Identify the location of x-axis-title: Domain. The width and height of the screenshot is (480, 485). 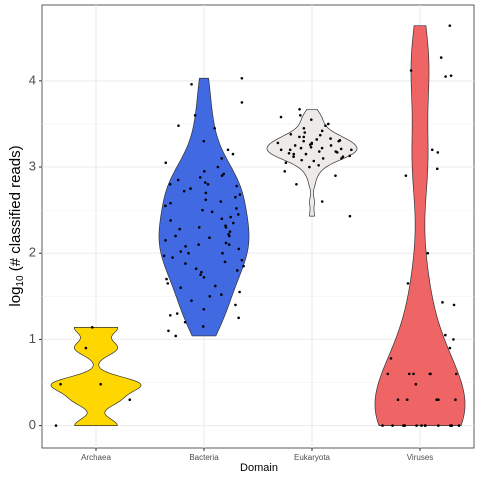
(259, 468).